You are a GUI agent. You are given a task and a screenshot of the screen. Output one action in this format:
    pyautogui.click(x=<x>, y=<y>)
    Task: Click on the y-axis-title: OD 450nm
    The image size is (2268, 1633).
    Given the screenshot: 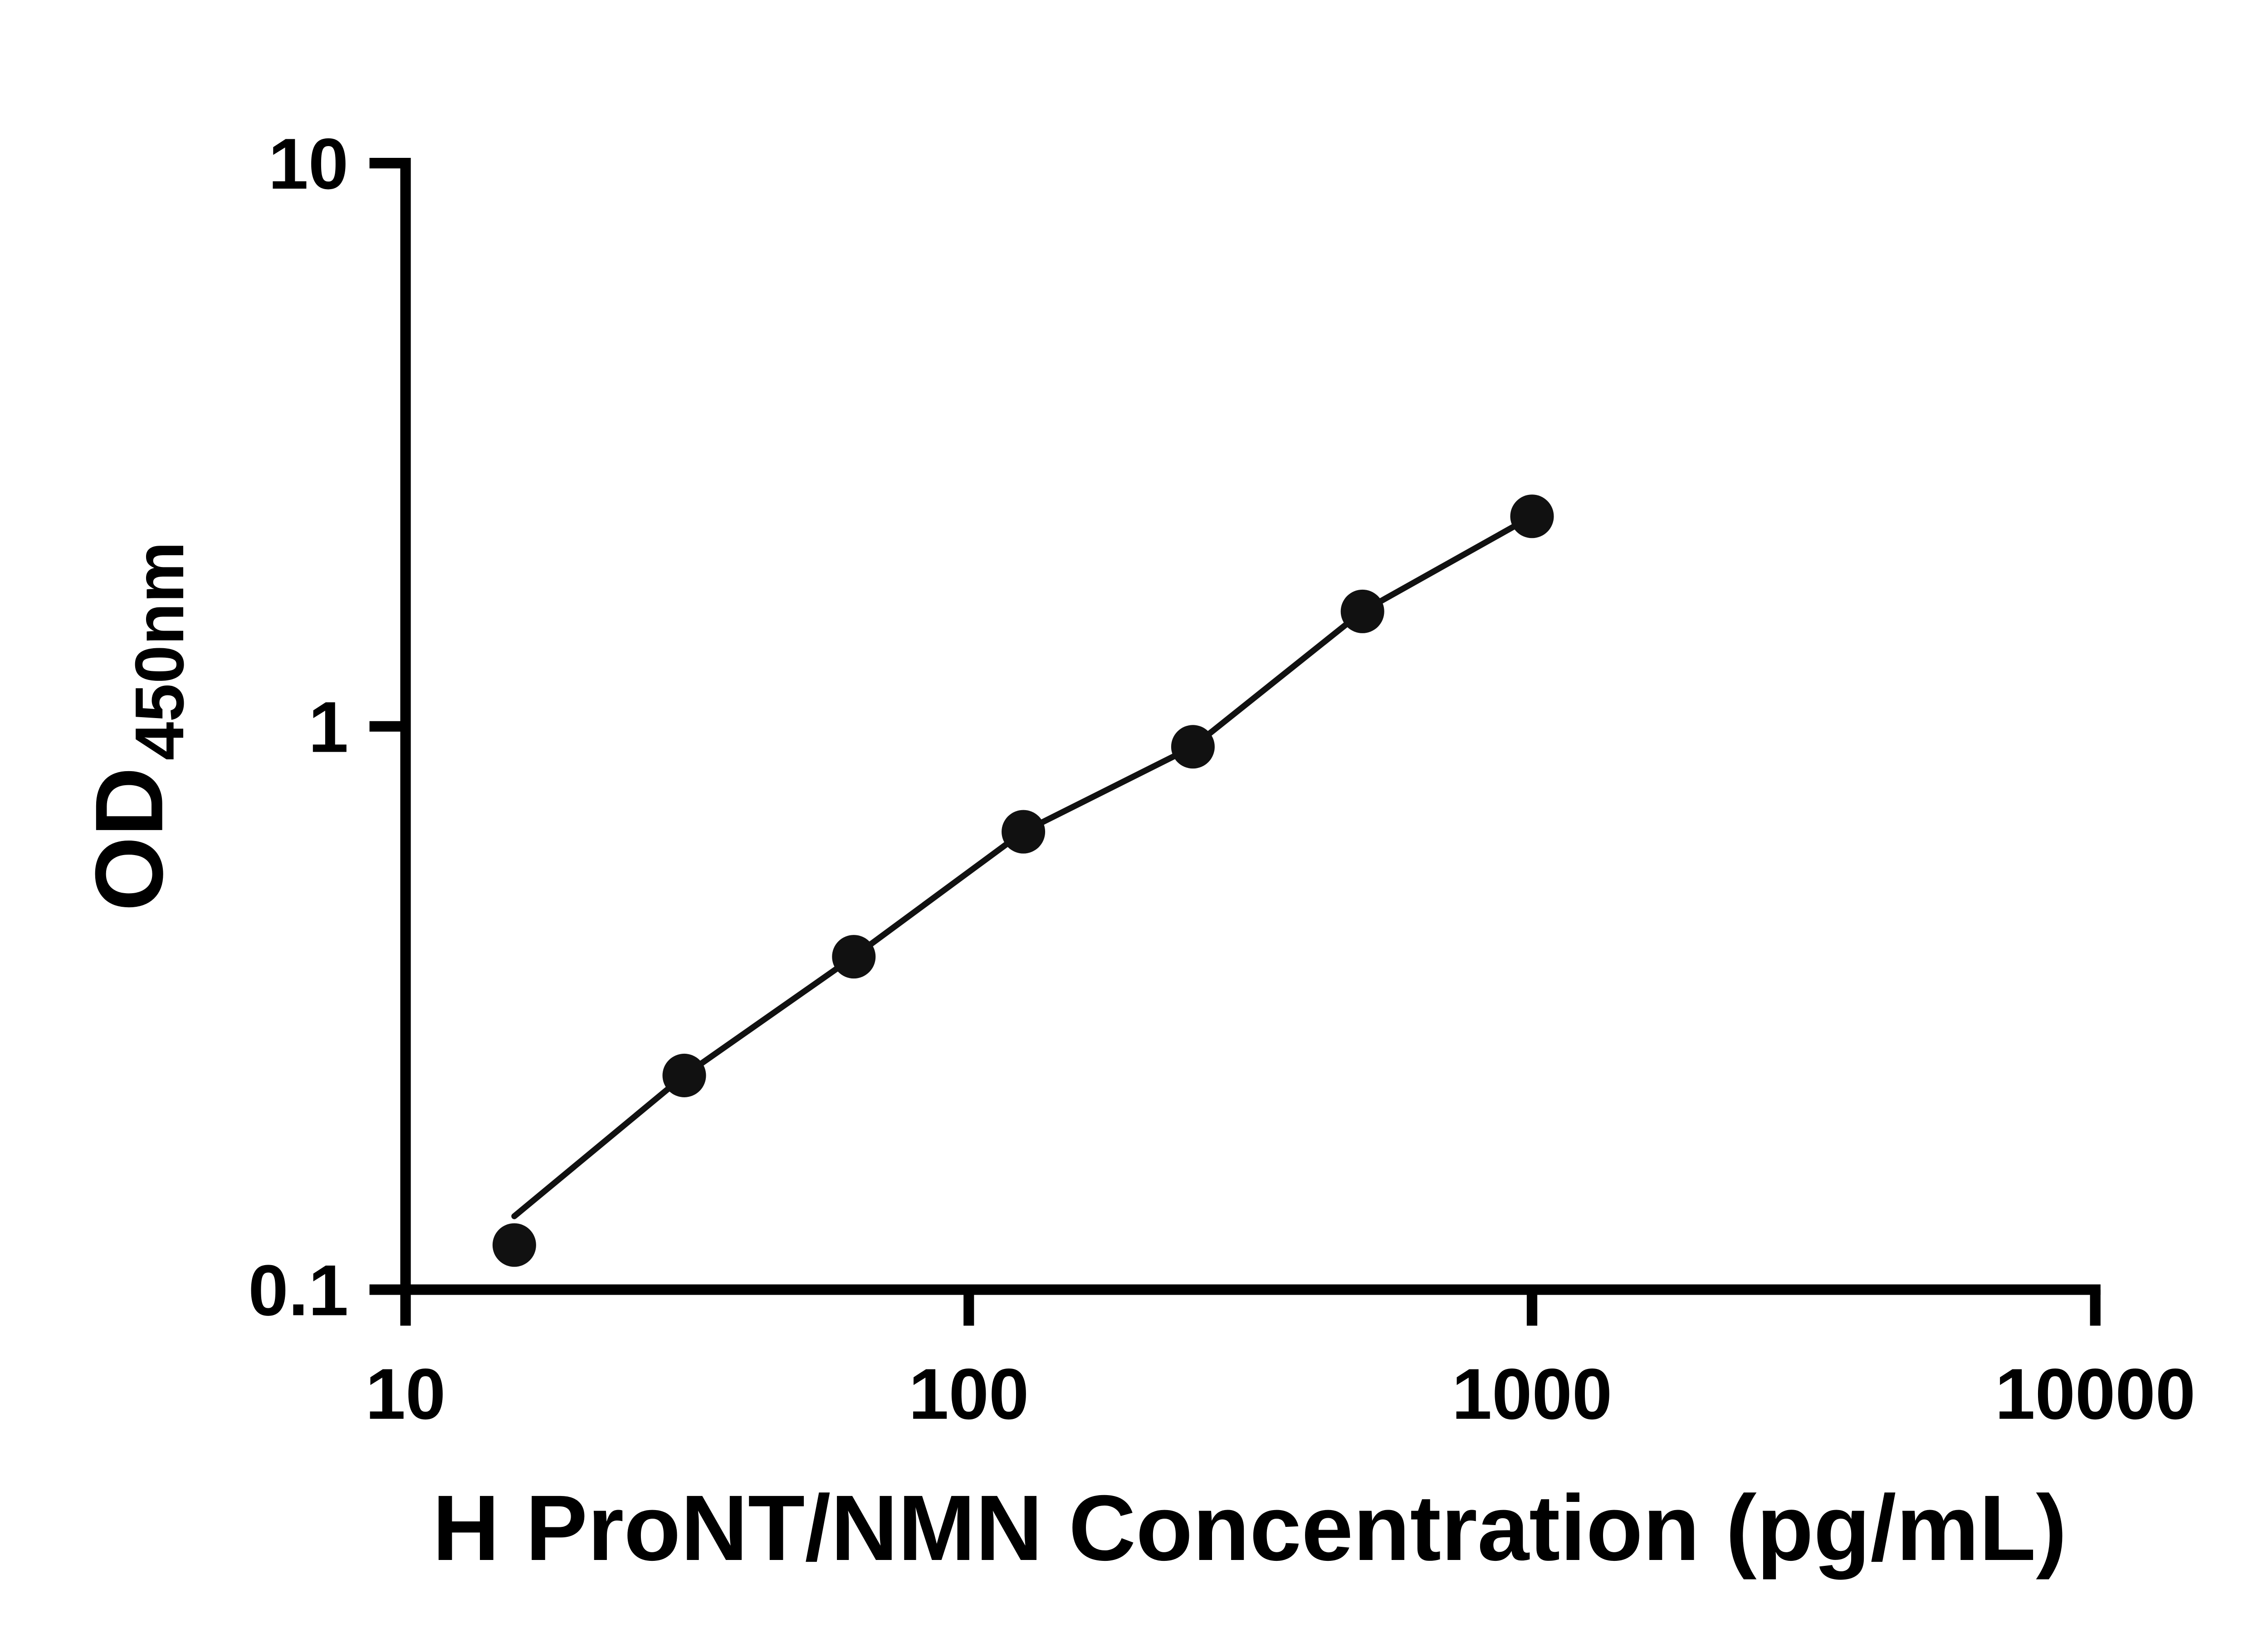 What is the action you would take?
    pyautogui.click(x=137, y=726)
    